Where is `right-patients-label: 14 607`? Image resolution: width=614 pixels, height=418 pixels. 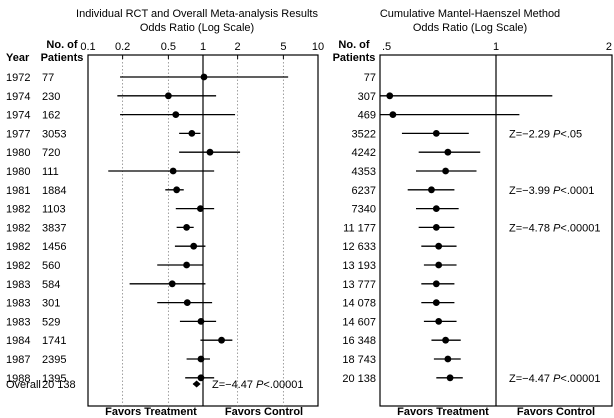 right-patients-label: 14 607 is located at coordinates (359, 322).